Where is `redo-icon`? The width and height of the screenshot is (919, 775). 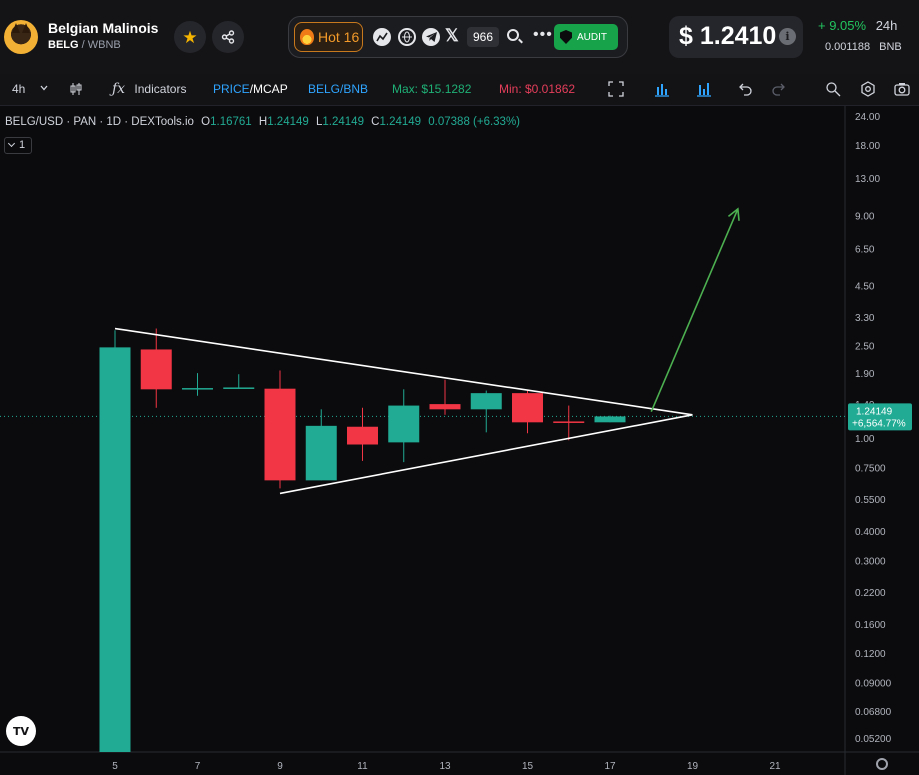
redo-icon is located at coordinates (779, 89).